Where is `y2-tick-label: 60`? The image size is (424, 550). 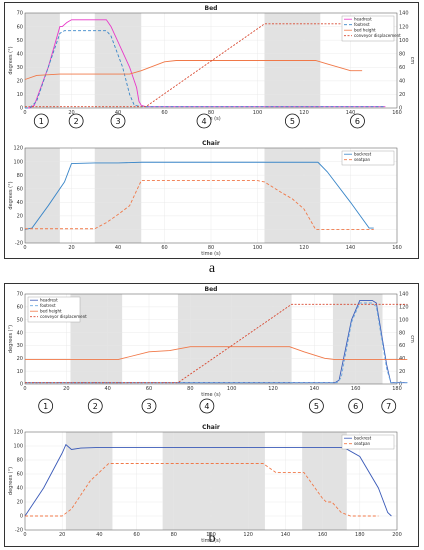 y2-tick-label: 60 is located at coordinates (402, 346).